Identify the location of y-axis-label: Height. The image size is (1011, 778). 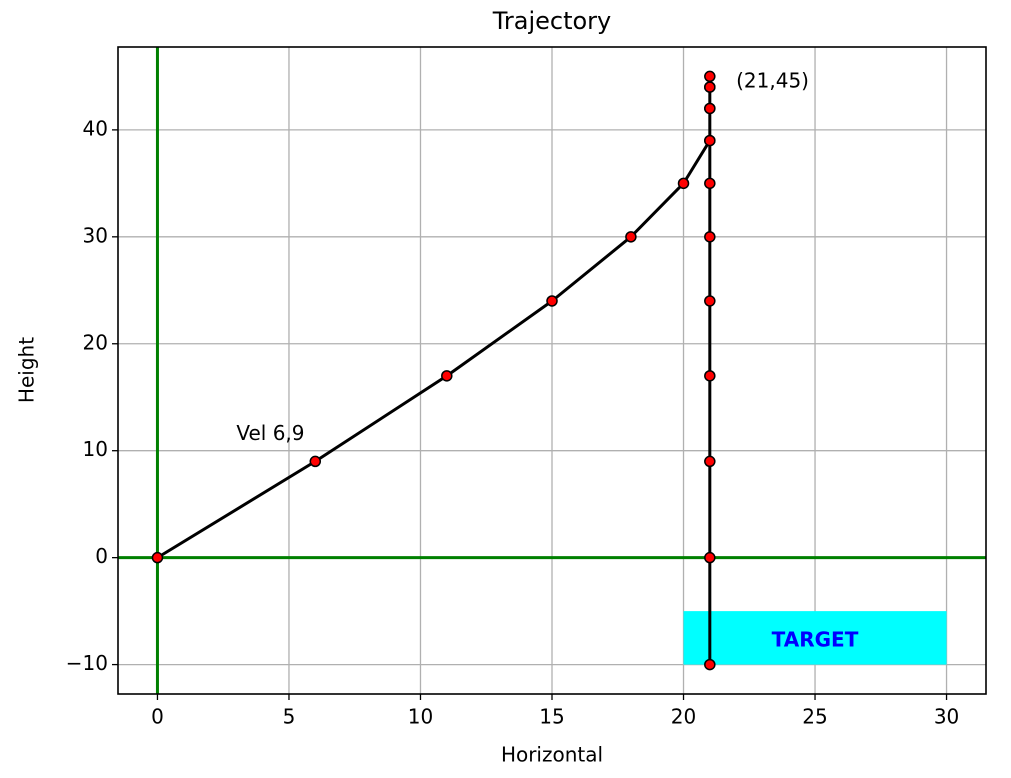
(27, 370).